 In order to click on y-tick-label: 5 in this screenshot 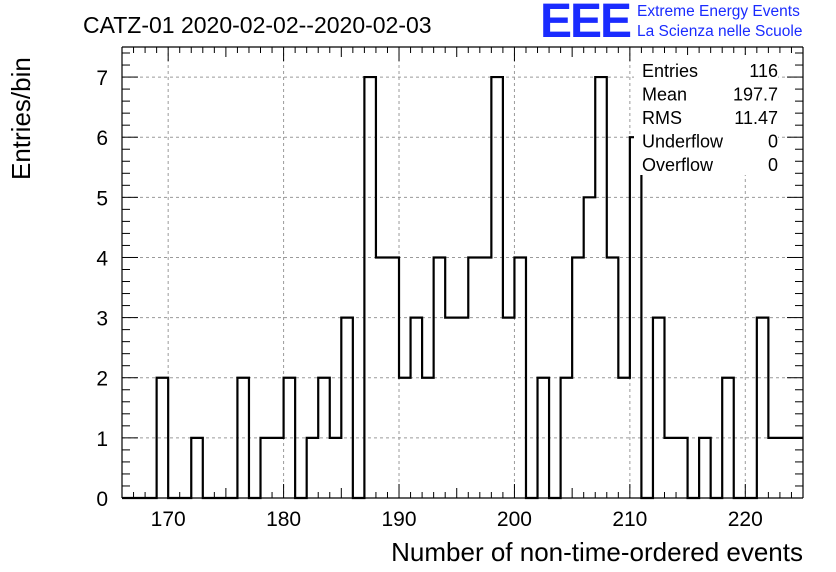, I will do `click(102, 198)`.